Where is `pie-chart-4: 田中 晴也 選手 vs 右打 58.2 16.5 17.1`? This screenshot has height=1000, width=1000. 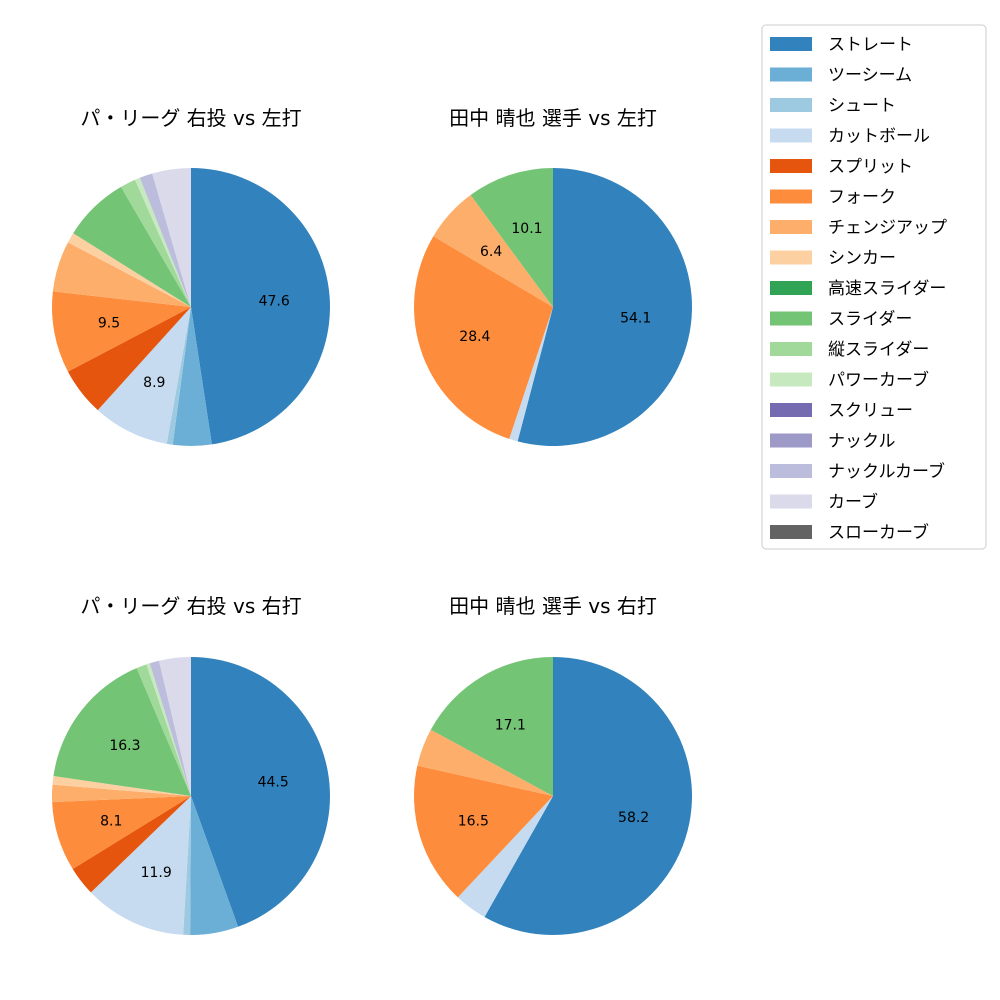
pie-chart-4: 田中 晴也 選手 vs 右打 58.2 16.5 17.1 is located at coordinates (552, 764).